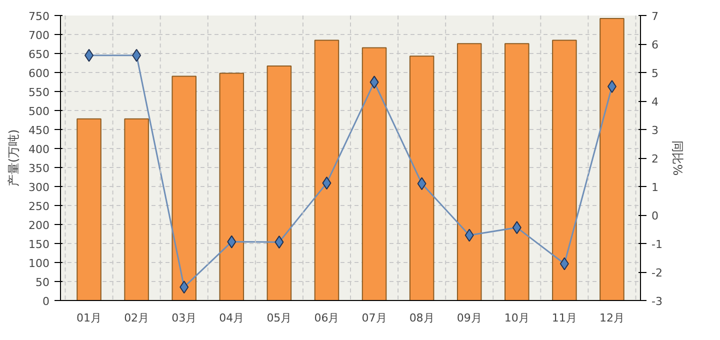 The height and width of the screenshot is (340, 720). I want to click on y-tick-label: 750, so click(39, 16).